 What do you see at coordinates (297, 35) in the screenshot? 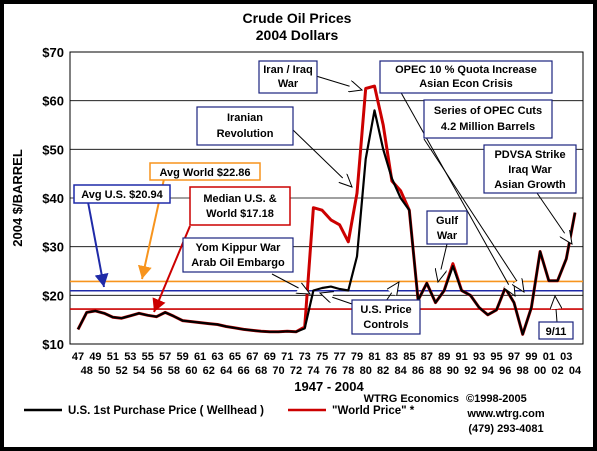
I see `chart-subtitle: 2004 Dollars` at bounding box center [297, 35].